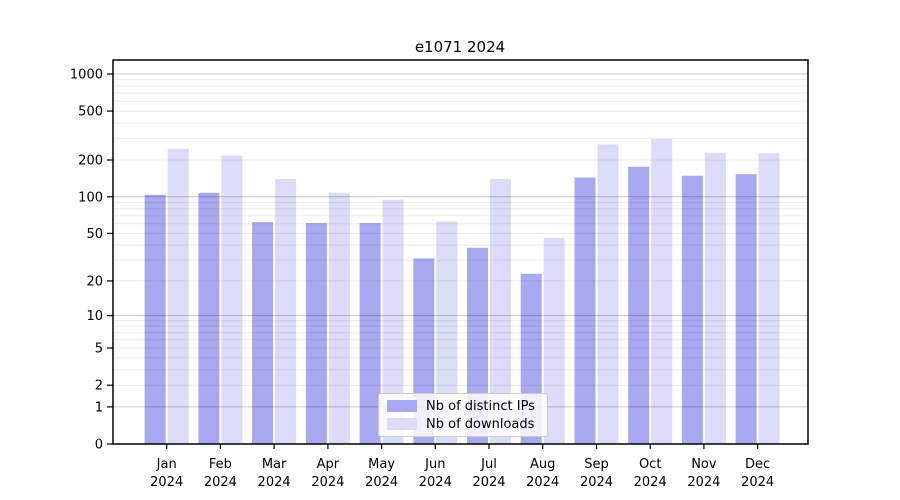 The height and width of the screenshot is (500, 900). What do you see at coordinates (94, 234) in the screenshot?
I see `y-tick-label: 50` at bounding box center [94, 234].